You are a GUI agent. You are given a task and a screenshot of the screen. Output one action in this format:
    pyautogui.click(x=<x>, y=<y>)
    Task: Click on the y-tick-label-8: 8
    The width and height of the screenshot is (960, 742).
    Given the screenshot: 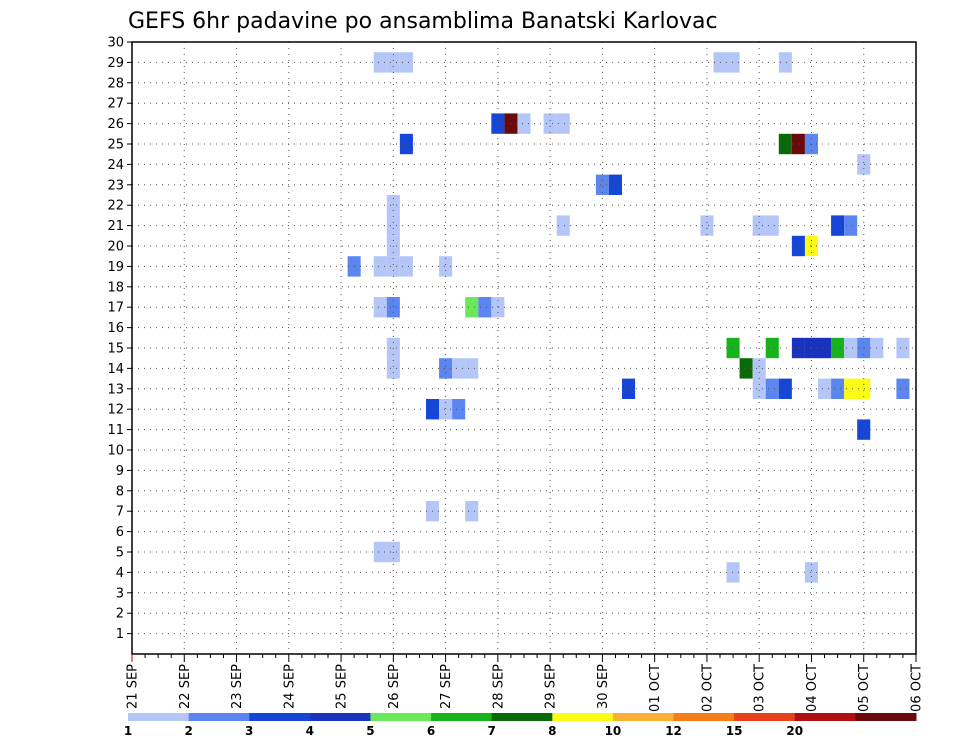 What is the action you would take?
    pyautogui.click(x=120, y=491)
    